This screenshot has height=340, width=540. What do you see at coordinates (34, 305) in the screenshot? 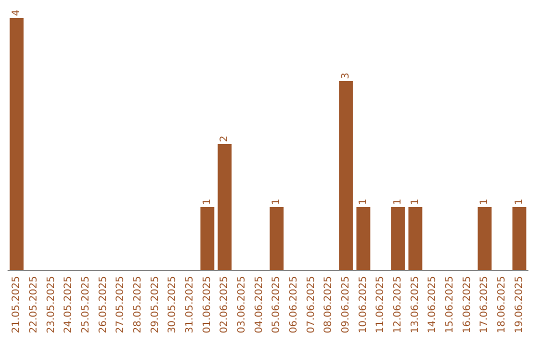
I see `x-tick-label: 22.05.2025` at bounding box center [34, 305].